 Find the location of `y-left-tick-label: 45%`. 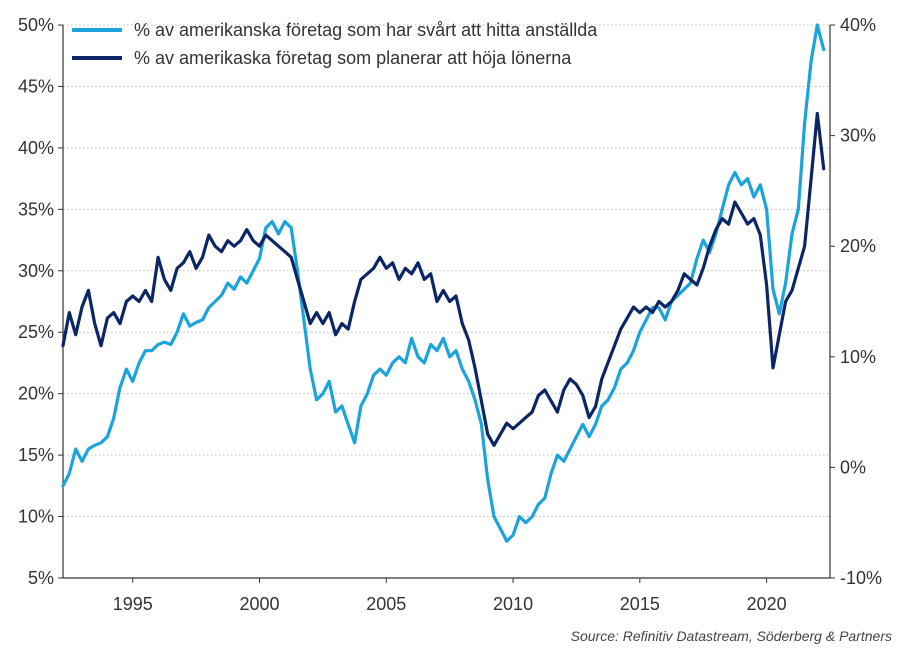

y-left-tick-label: 45% is located at coordinates (36, 86).